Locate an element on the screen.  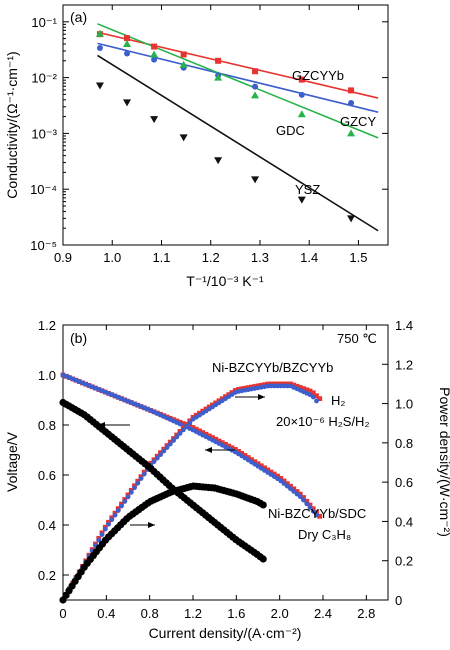
a-x-tick-label: 1.4 is located at coordinates (309, 257).